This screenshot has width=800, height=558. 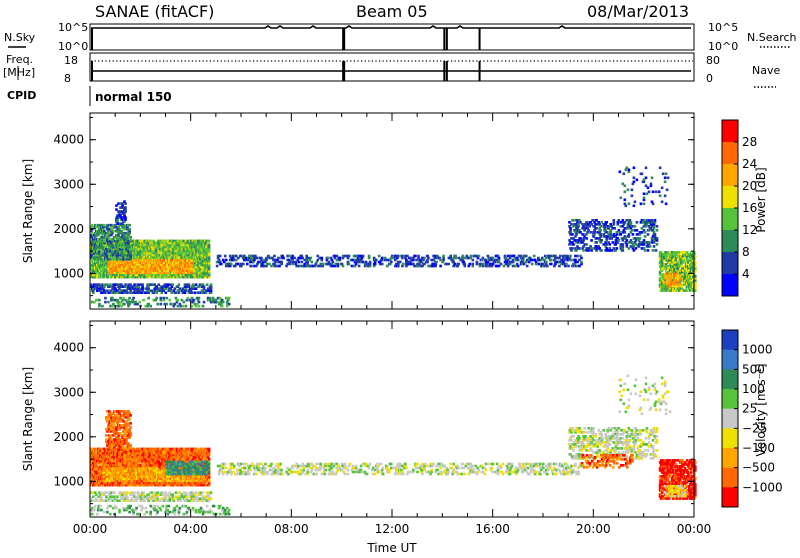 What do you see at coordinates (19, 59) in the screenshot?
I see `freq-label: Freq.` at bounding box center [19, 59].